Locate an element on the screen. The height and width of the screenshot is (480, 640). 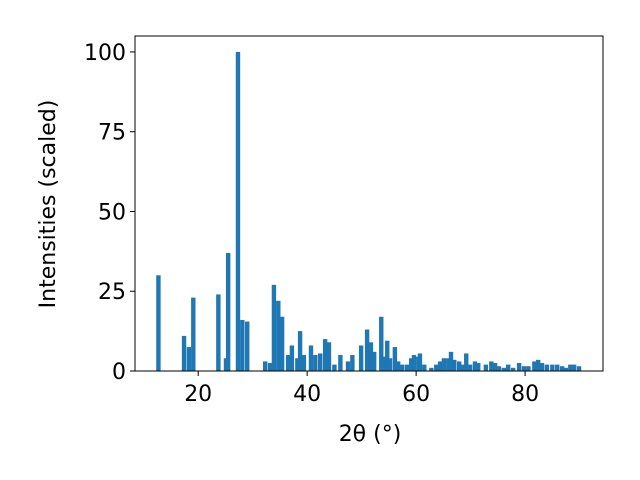
x-tick-label: 60 is located at coordinates (416, 394).